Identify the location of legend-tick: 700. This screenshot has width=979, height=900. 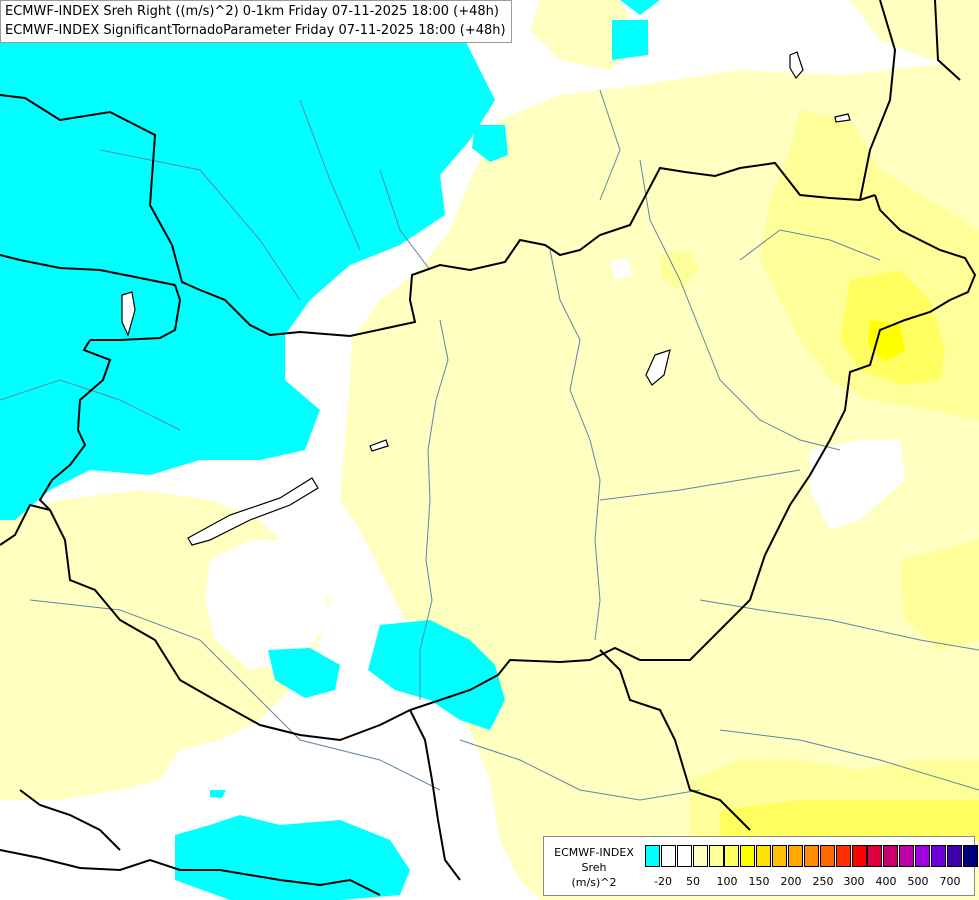
(950, 881).